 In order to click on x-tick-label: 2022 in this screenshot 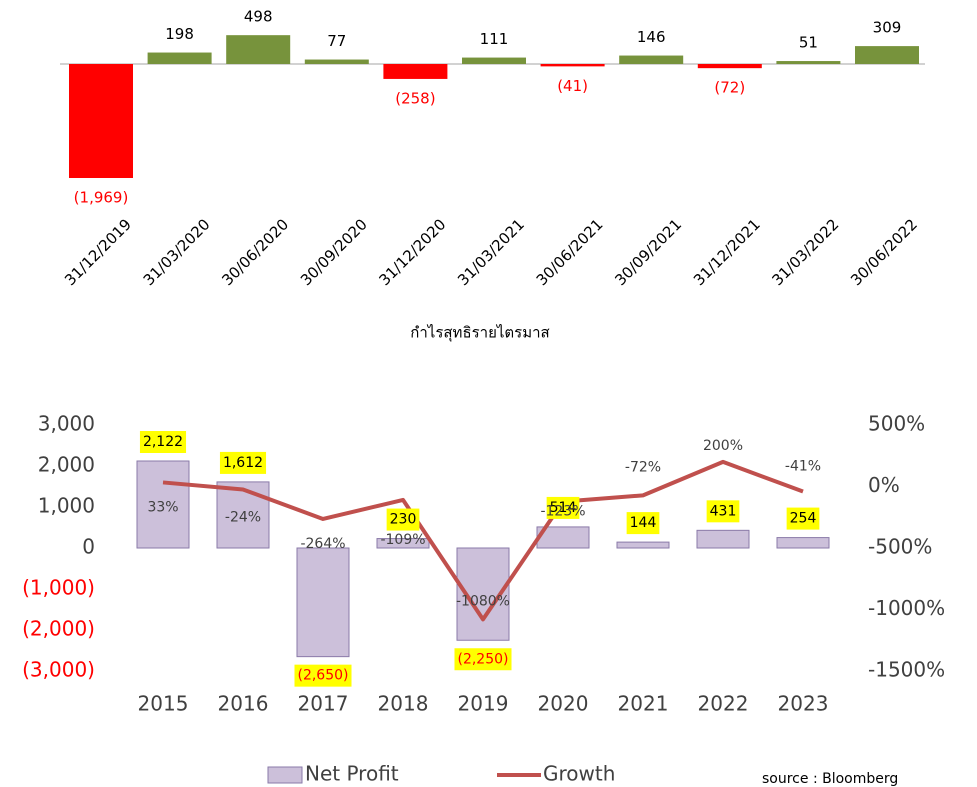, I will do `click(723, 704)`.